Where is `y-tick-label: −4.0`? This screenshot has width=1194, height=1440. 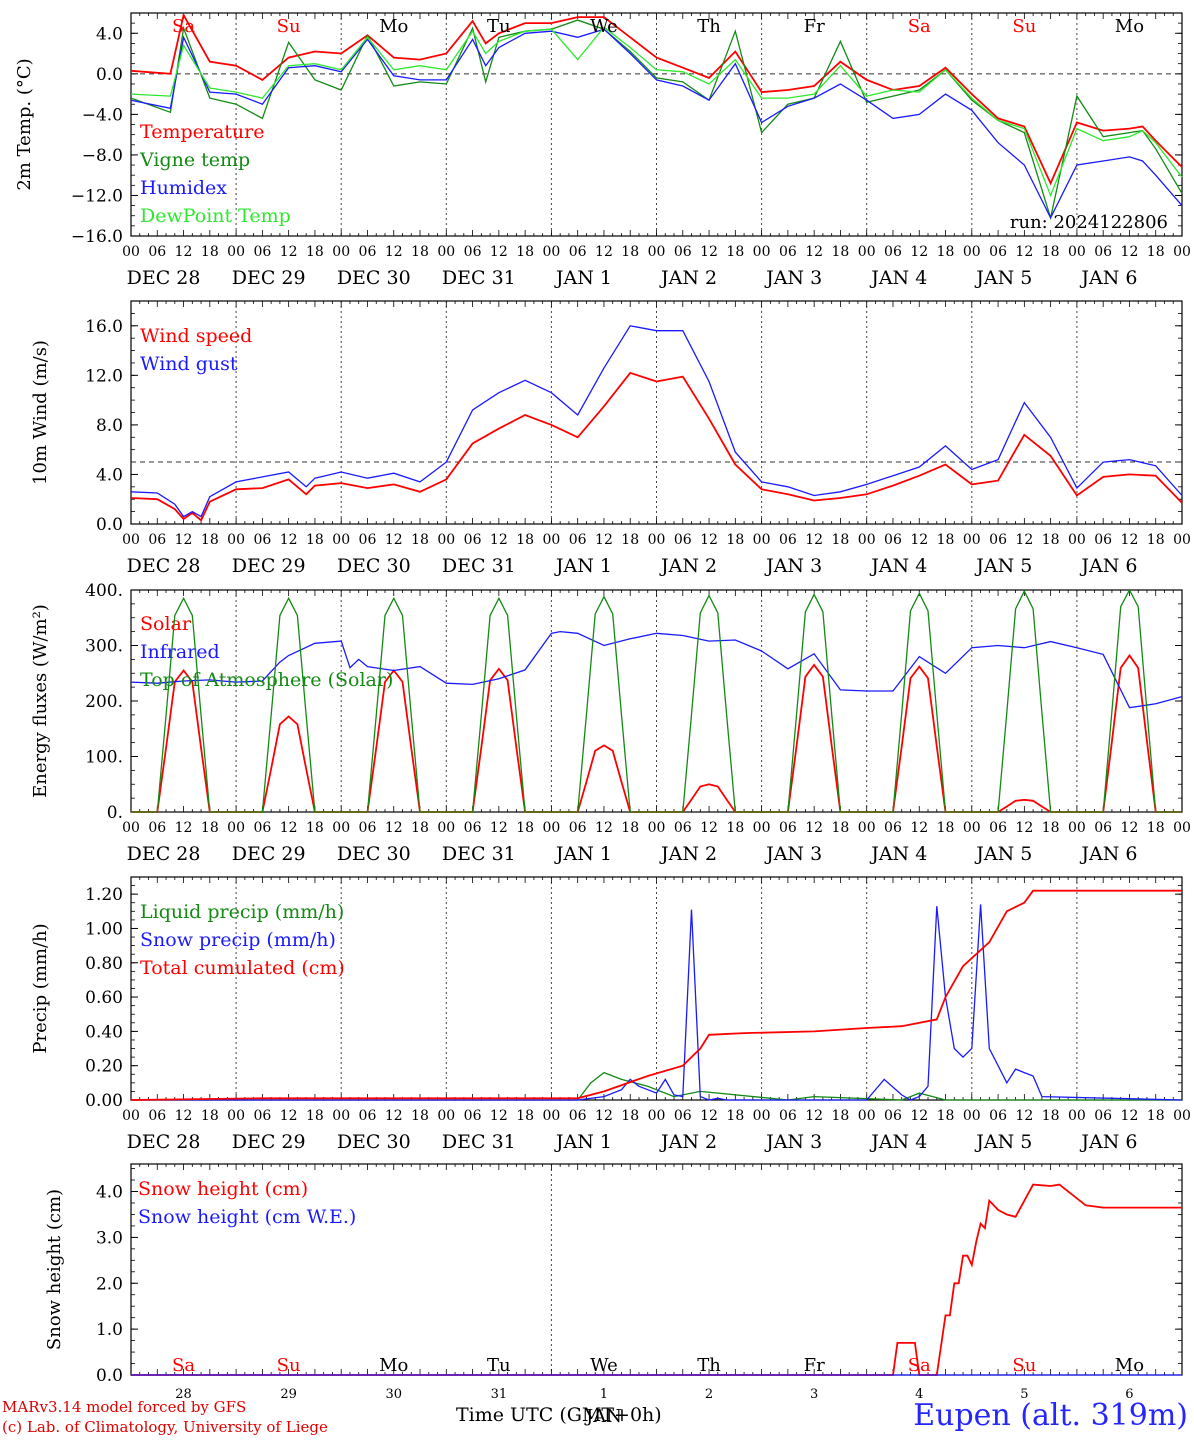 y-tick-label: −4.0 is located at coordinates (102, 115).